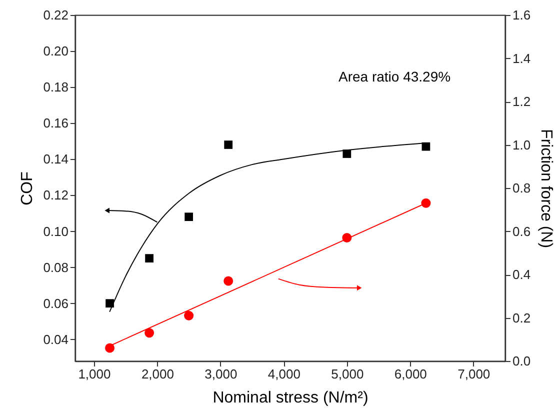 Image resolution: width=554 pixels, height=417 pixels. What do you see at coordinates (410, 374) in the screenshot?
I see `x-tick-label: 6,000` at bounding box center [410, 374].